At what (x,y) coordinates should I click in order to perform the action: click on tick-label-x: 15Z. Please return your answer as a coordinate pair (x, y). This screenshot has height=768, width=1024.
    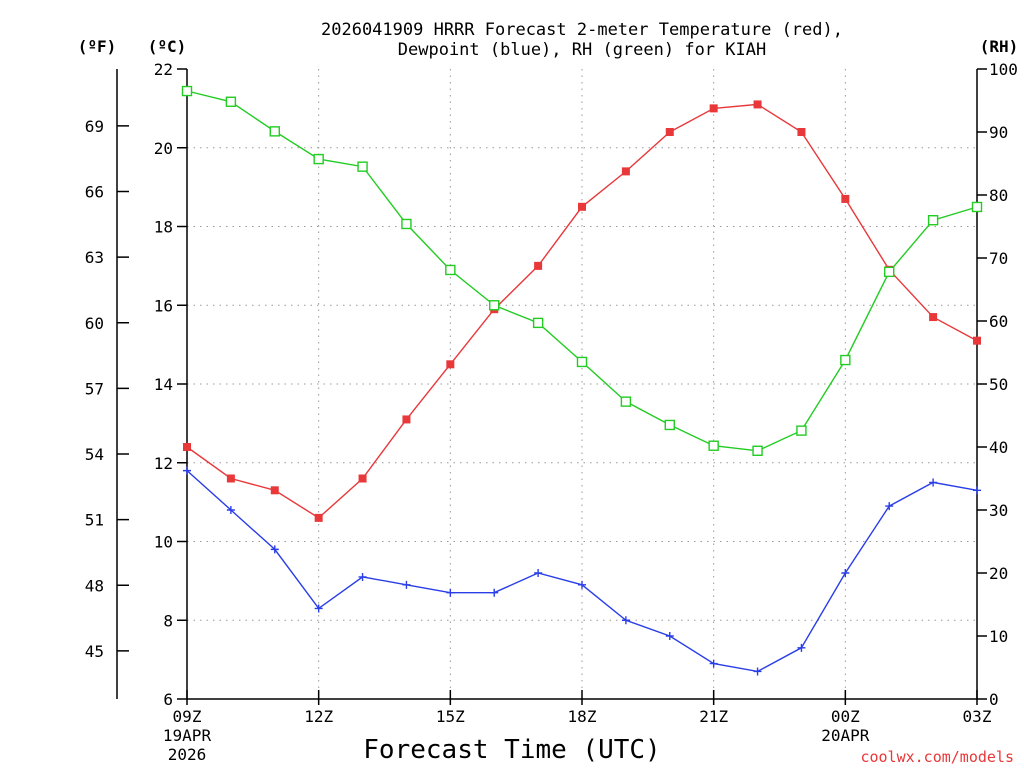
    Looking at the image, I should click on (450, 716).